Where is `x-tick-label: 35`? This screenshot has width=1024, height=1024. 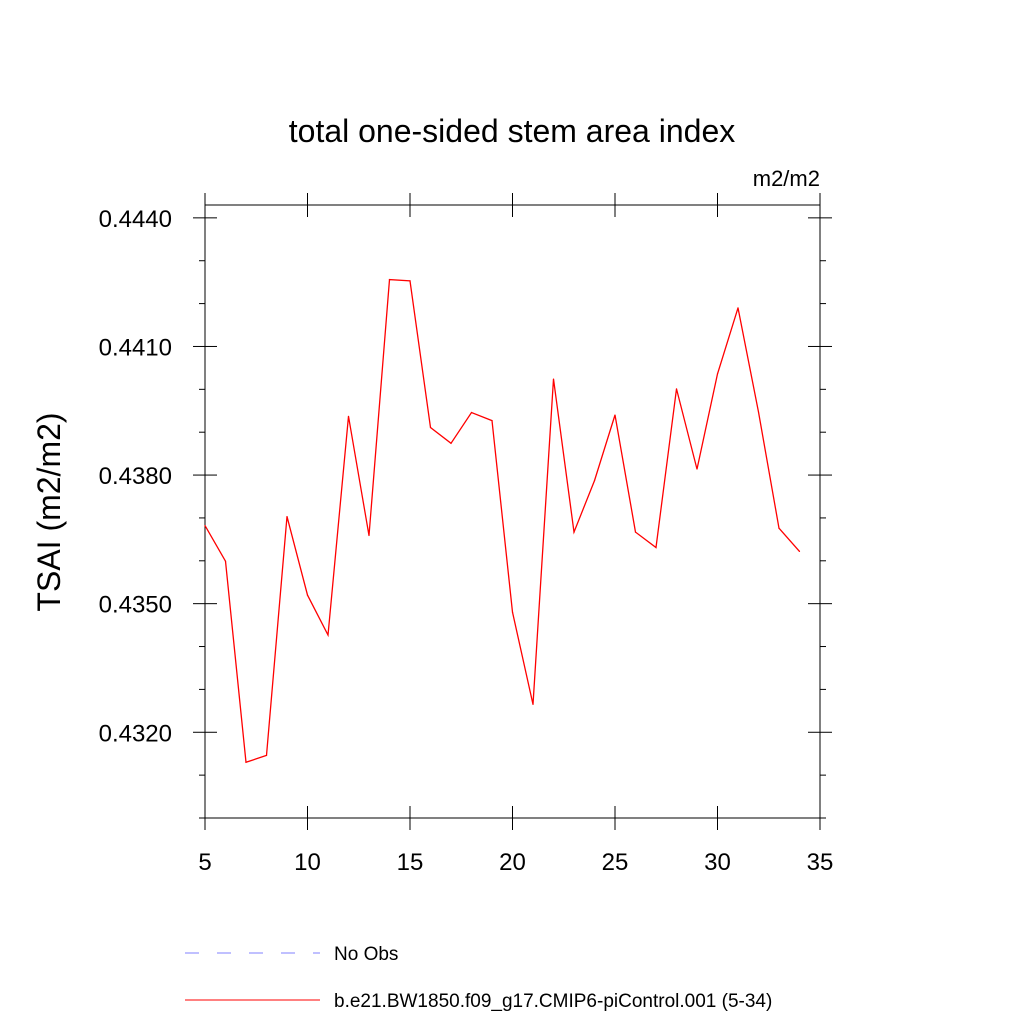
x-tick-label: 35 is located at coordinates (820, 862).